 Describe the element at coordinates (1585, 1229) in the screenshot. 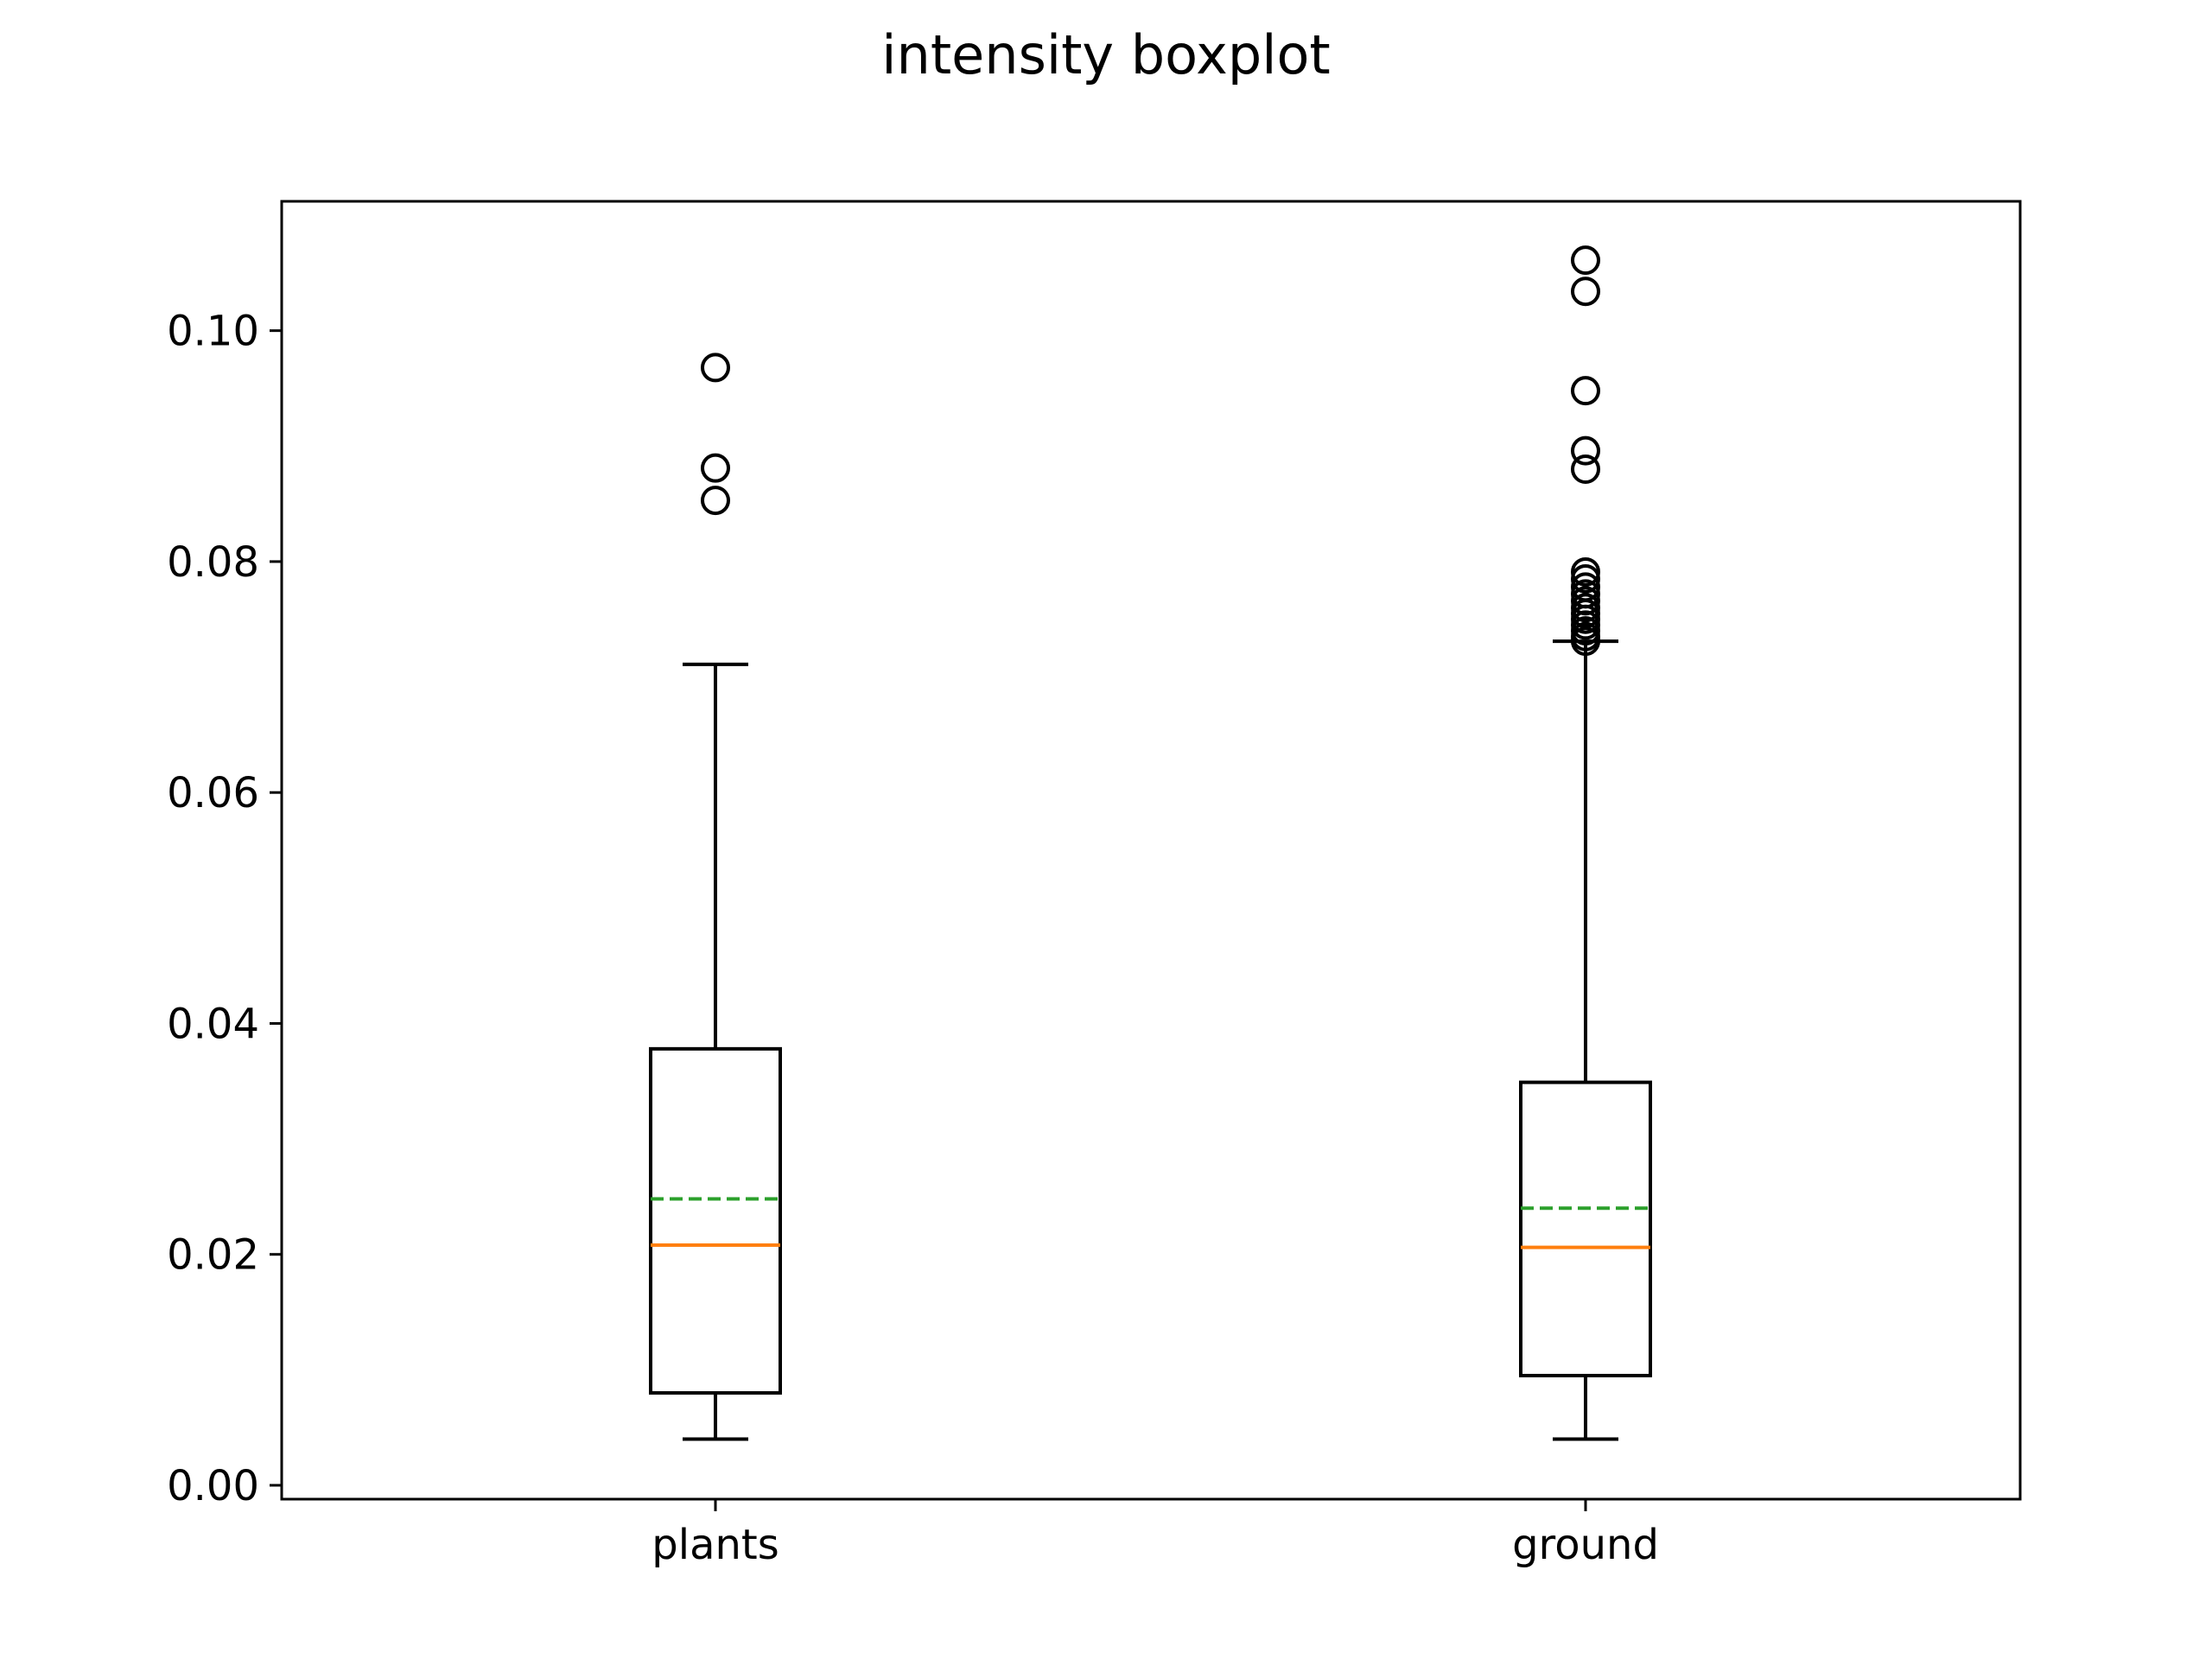

I see `ground-box` at that location.